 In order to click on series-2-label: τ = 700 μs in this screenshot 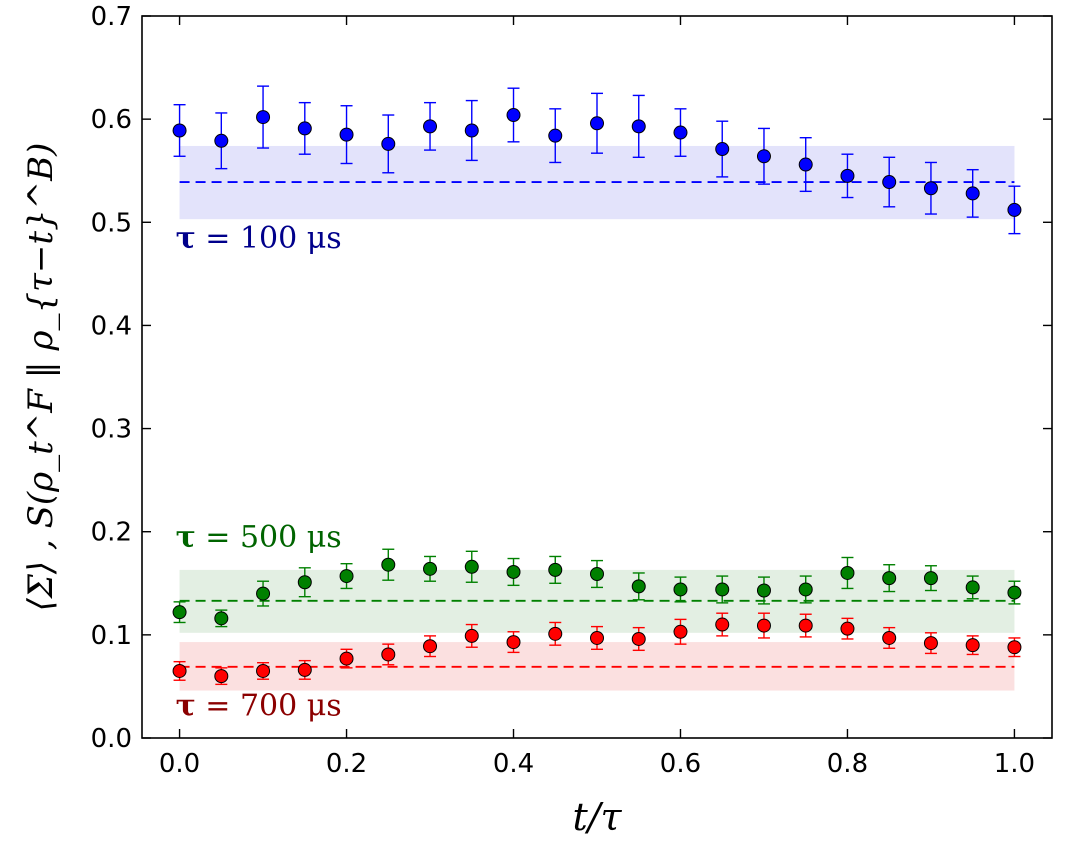, I will do `click(259, 705)`.